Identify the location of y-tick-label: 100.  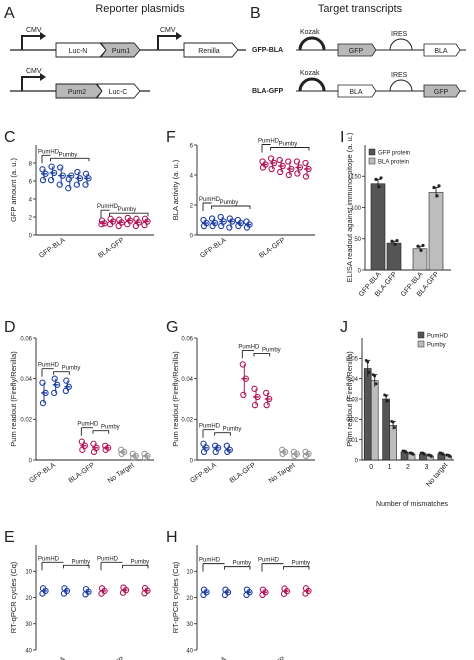
(356, 209).